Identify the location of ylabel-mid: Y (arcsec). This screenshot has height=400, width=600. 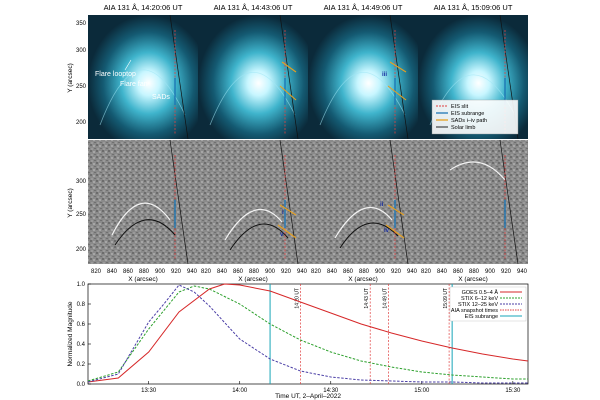
(70, 203).